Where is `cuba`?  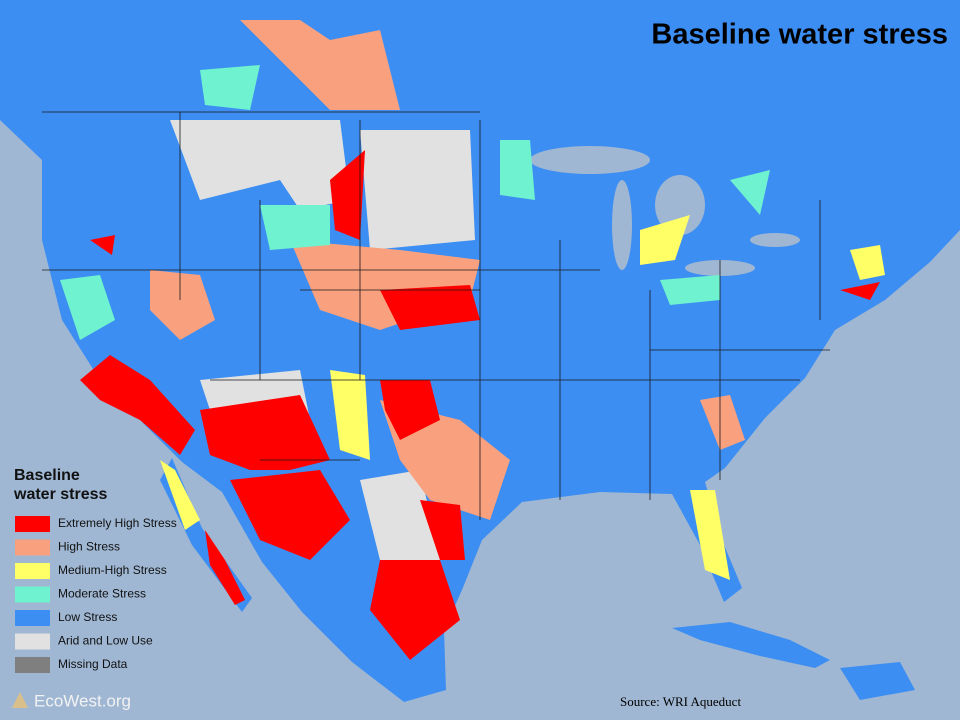 cuba is located at coordinates (751, 645).